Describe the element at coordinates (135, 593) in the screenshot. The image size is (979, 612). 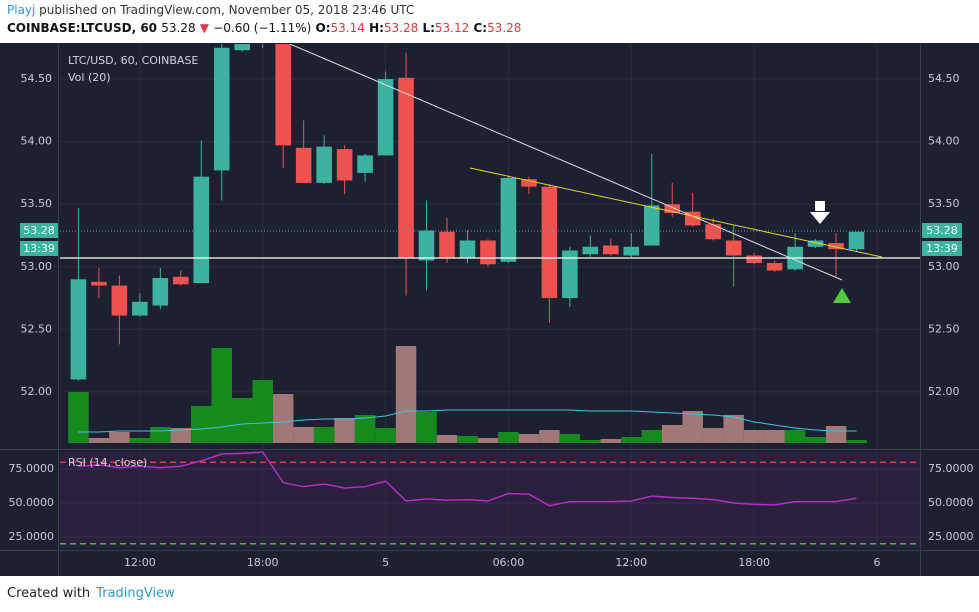
I see `brand: TradingView` at that location.